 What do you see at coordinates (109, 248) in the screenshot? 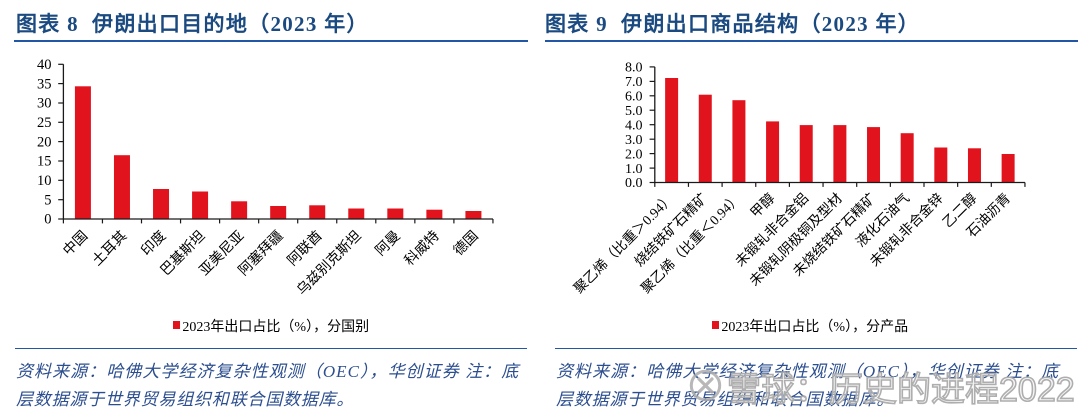
I see `svg-text: 土耳其` at bounding box center [109, 248].